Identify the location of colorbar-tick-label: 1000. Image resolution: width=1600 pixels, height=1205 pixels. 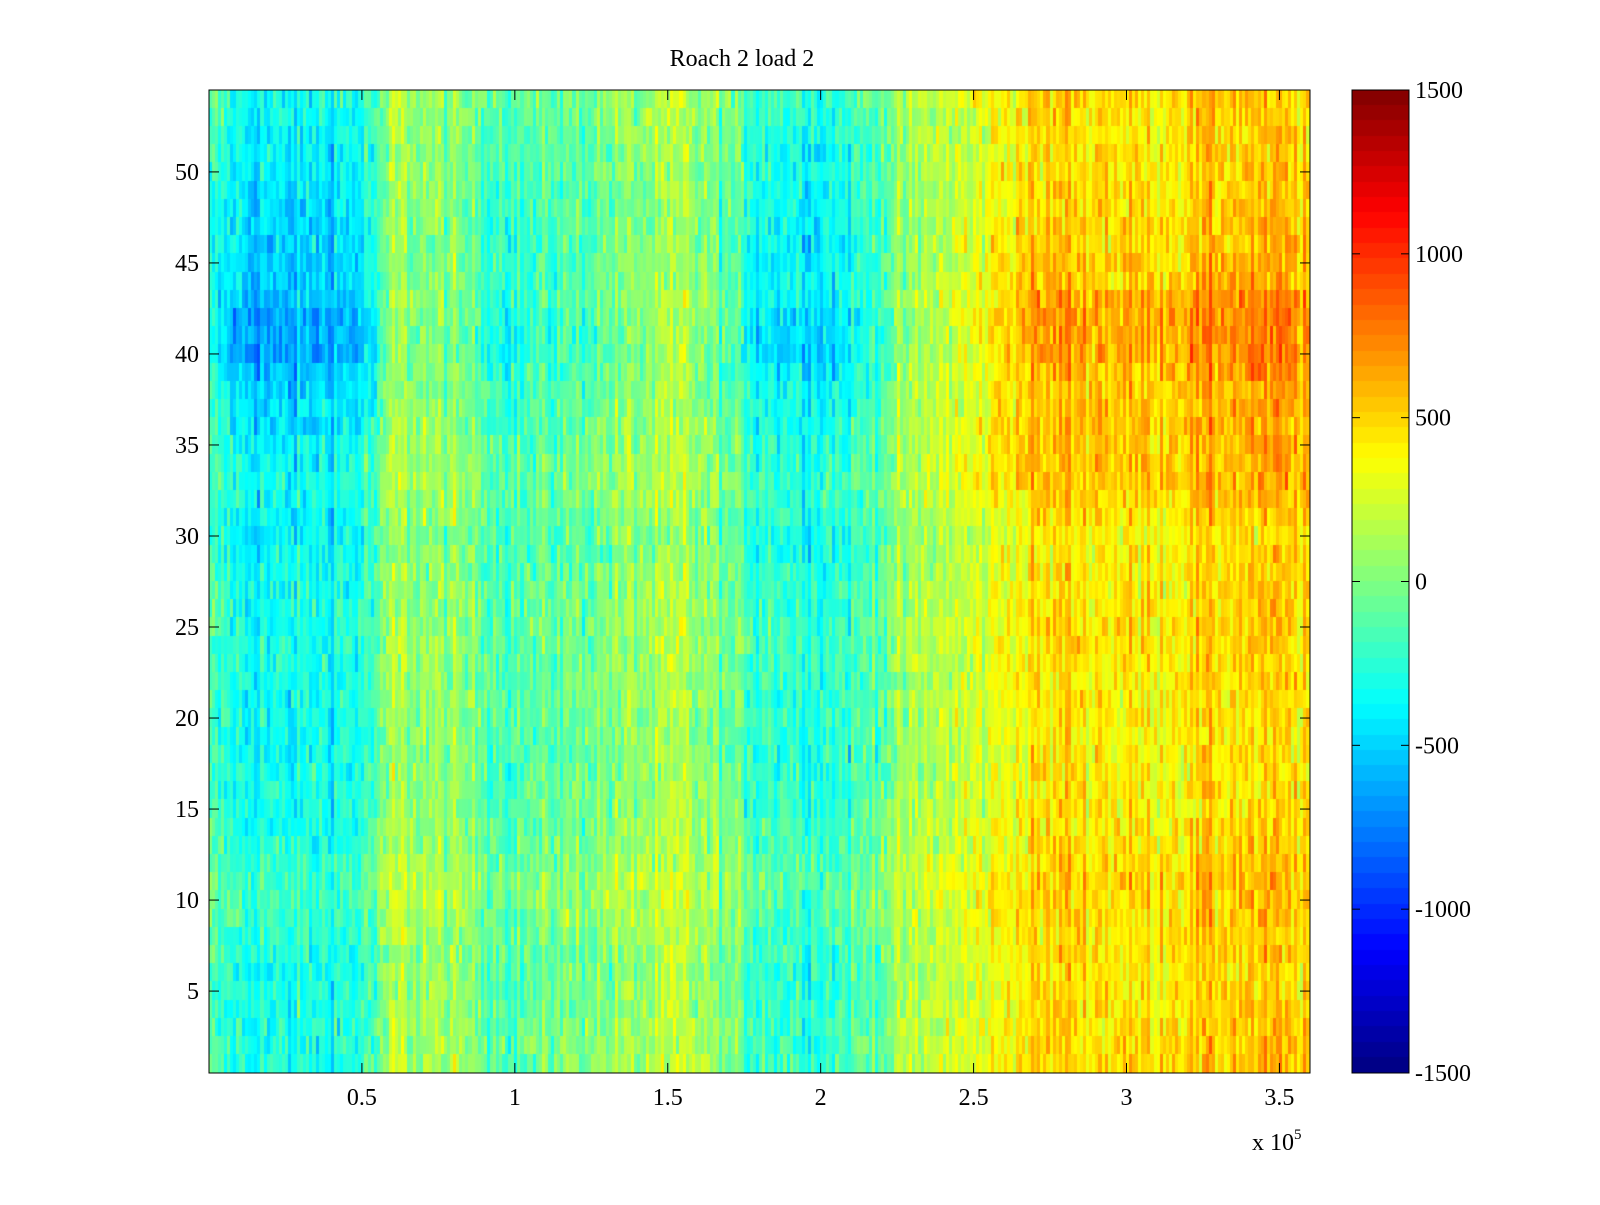
(1439, 255).